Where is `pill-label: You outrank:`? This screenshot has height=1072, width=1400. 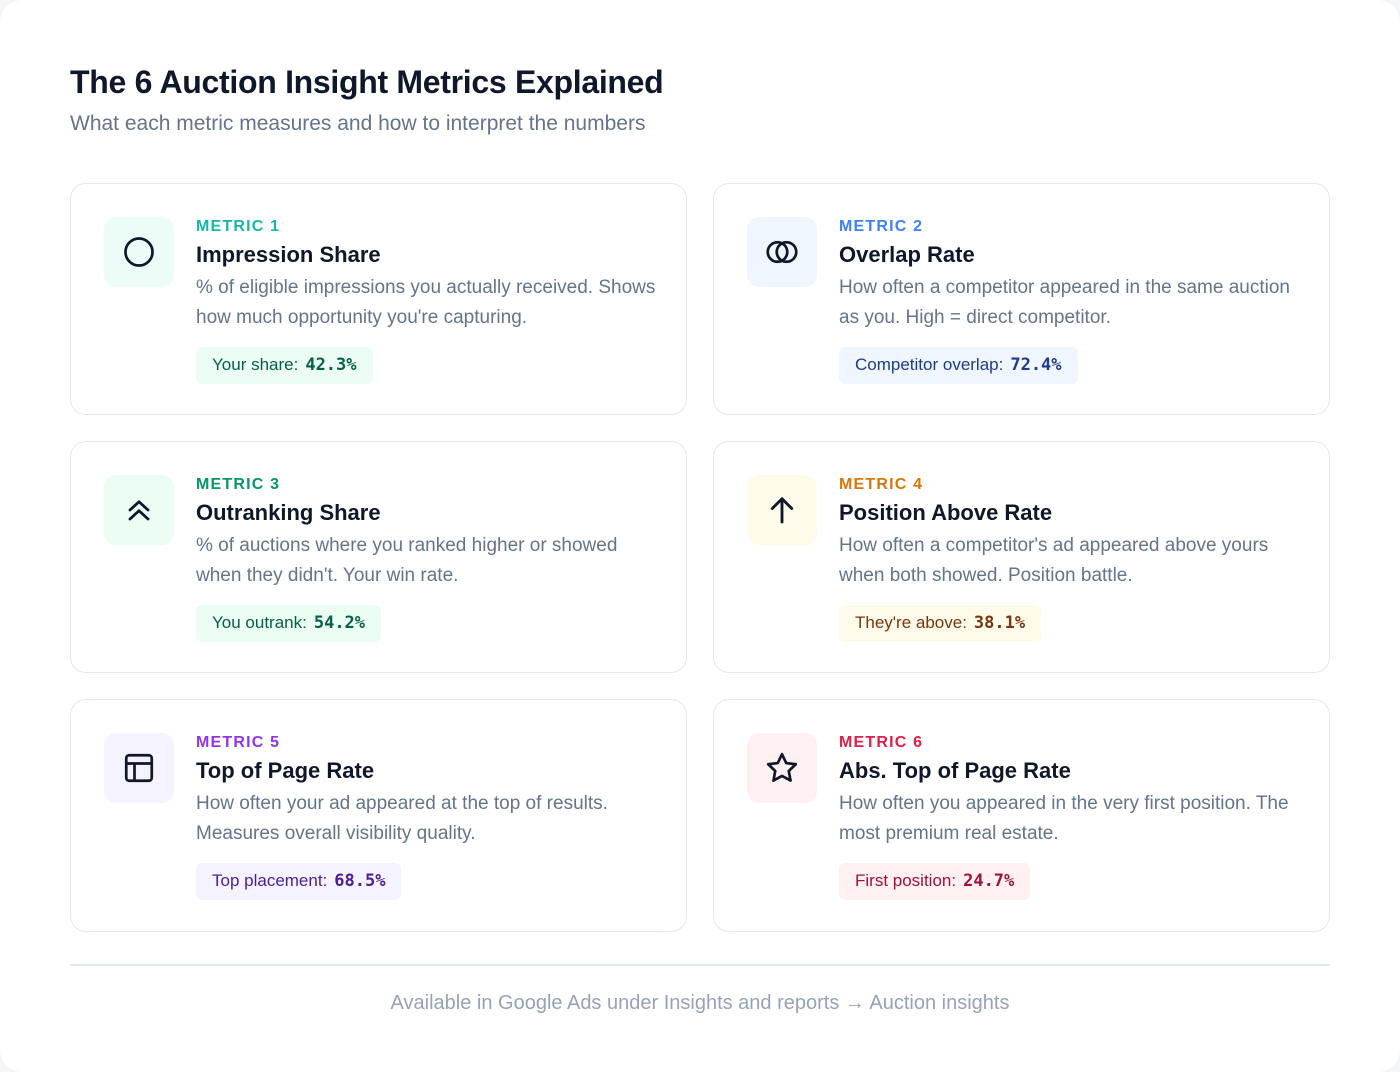
pill-label: You outrank: is located at coordinates (259, 622).